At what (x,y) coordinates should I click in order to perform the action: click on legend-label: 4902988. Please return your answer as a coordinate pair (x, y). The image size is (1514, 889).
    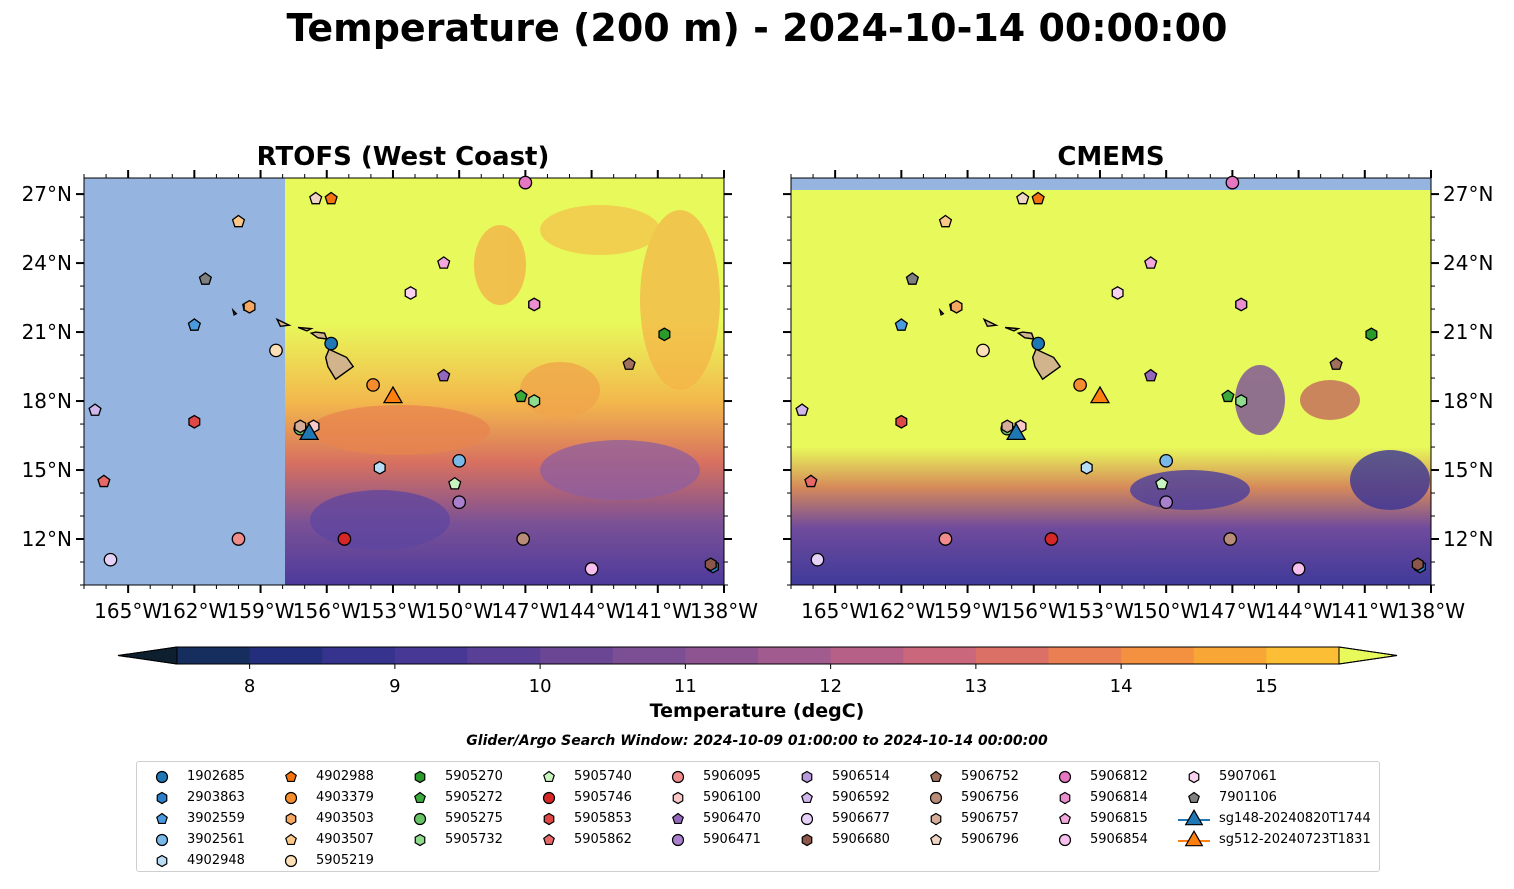
    Looking at the image, I should click on (345, 776).